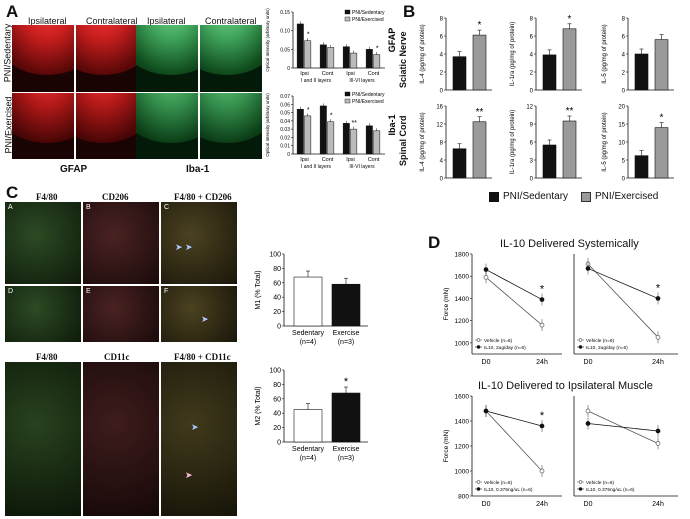 This screenshot has height=519, width=690. What do you see at coordinates (199, 243) in the screenshot?
I see `micrograph-c-c: C ➤ ➤` at bounding box center [199, 243].